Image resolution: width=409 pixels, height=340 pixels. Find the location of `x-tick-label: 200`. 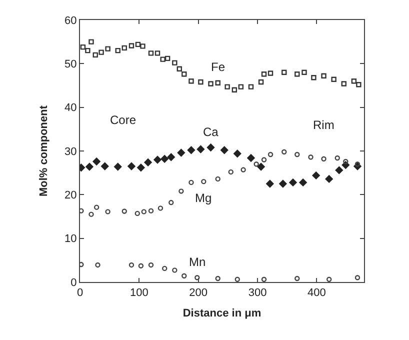

x-tick-label: 200 is located at coordinates (198, 293).